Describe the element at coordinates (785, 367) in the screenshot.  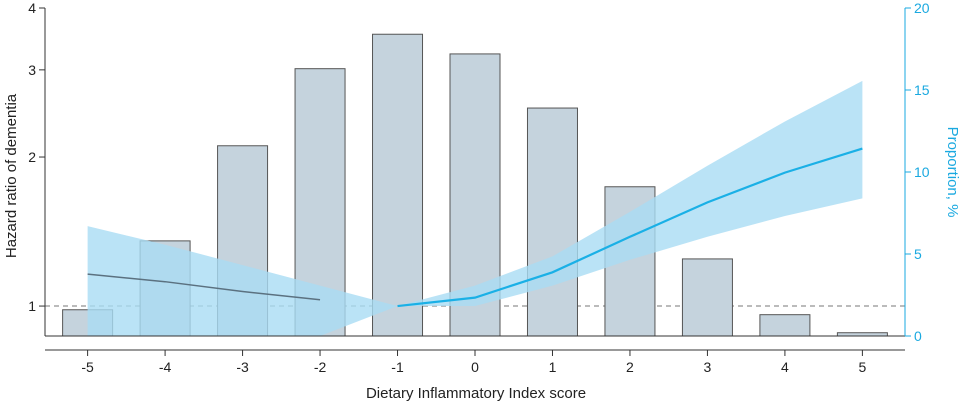
I see `x-tick-label: 4` at that location.